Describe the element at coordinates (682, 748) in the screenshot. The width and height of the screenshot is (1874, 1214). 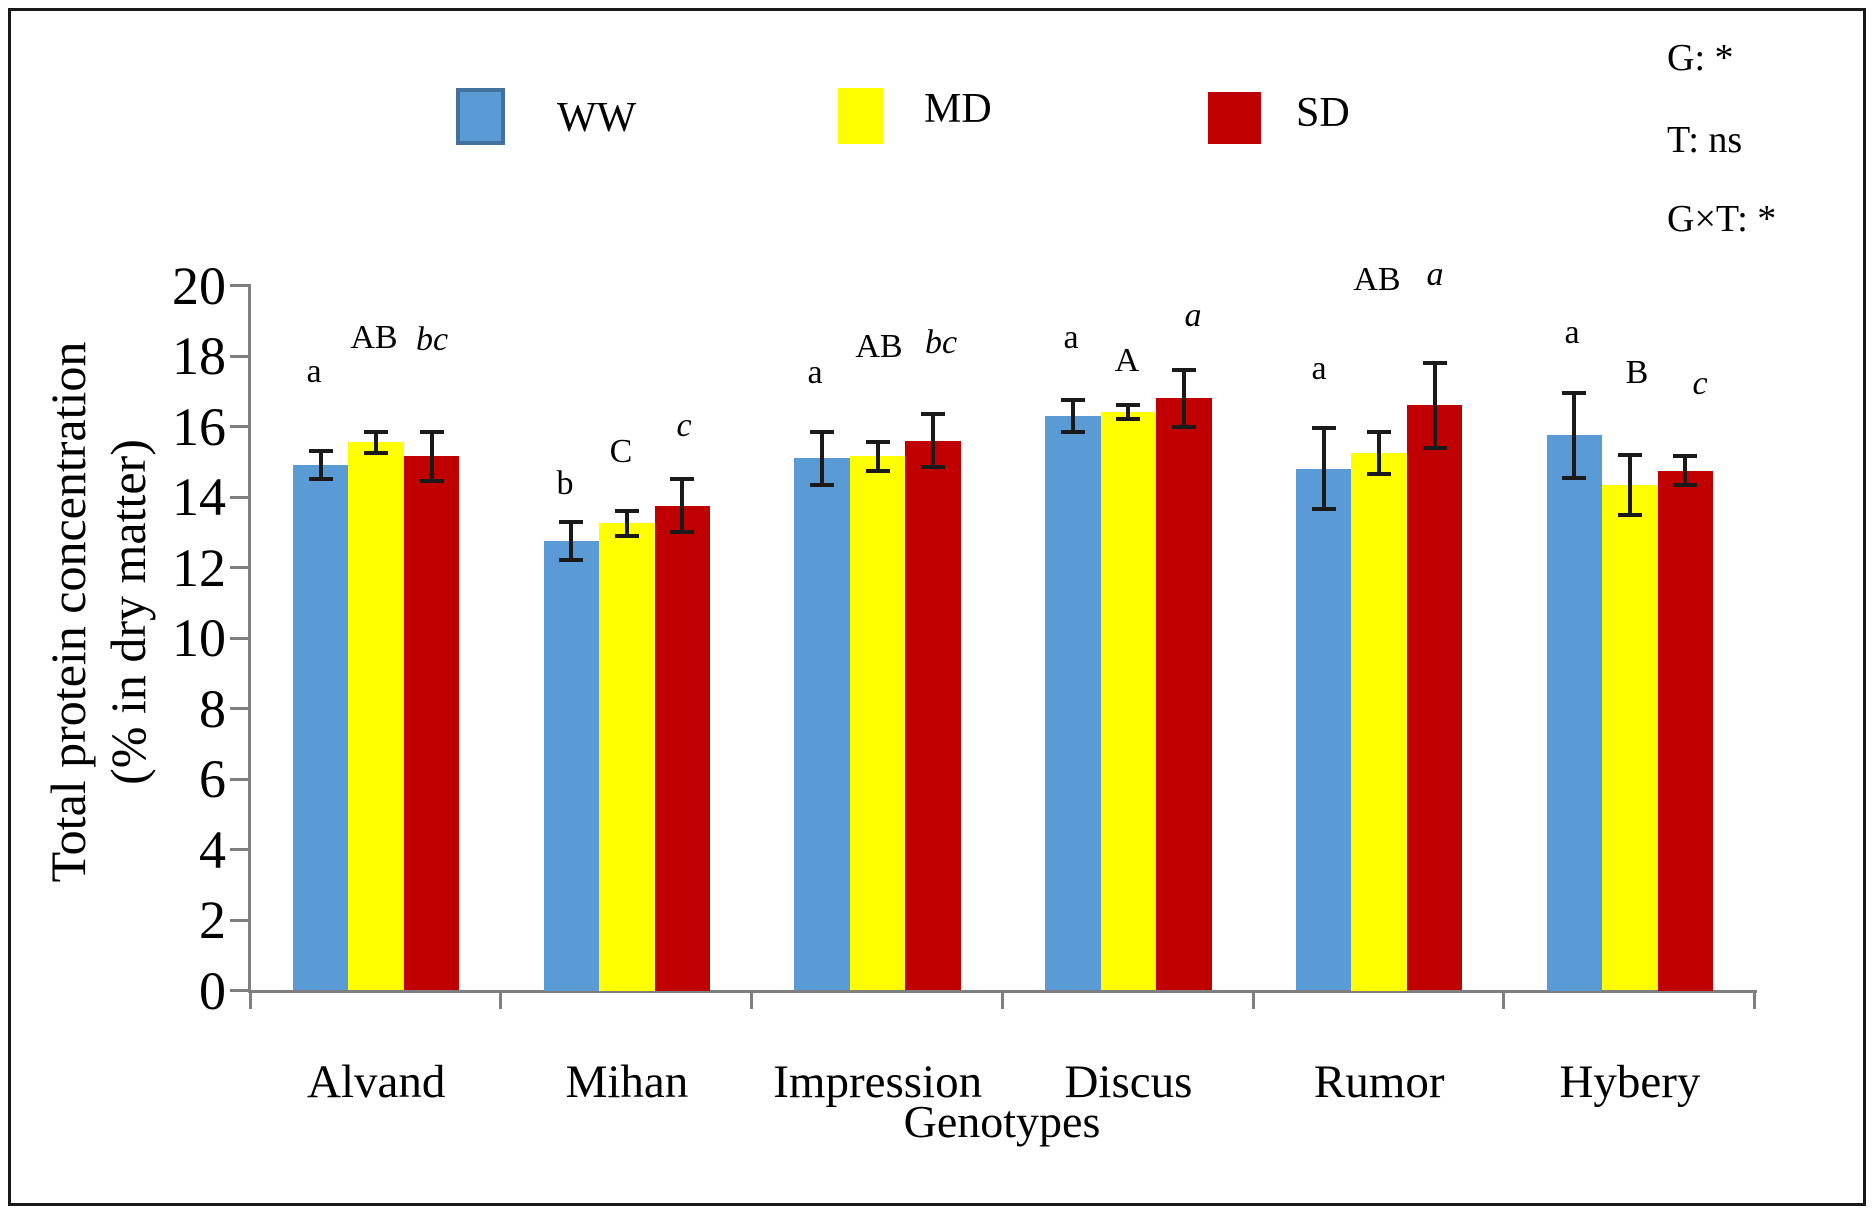
I see `bar-sd-mihan` at that location.